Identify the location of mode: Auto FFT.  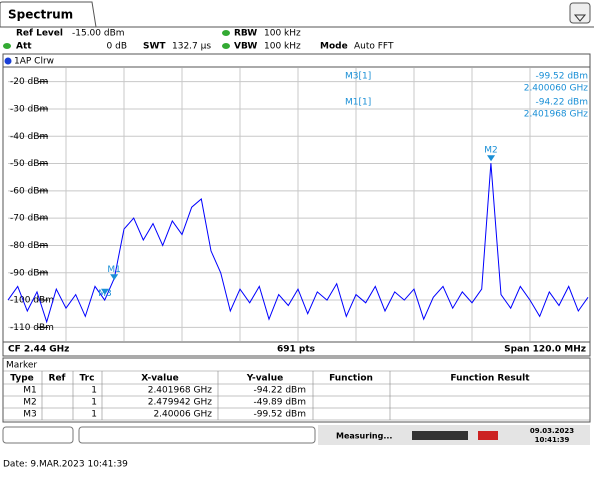
(374, 47).